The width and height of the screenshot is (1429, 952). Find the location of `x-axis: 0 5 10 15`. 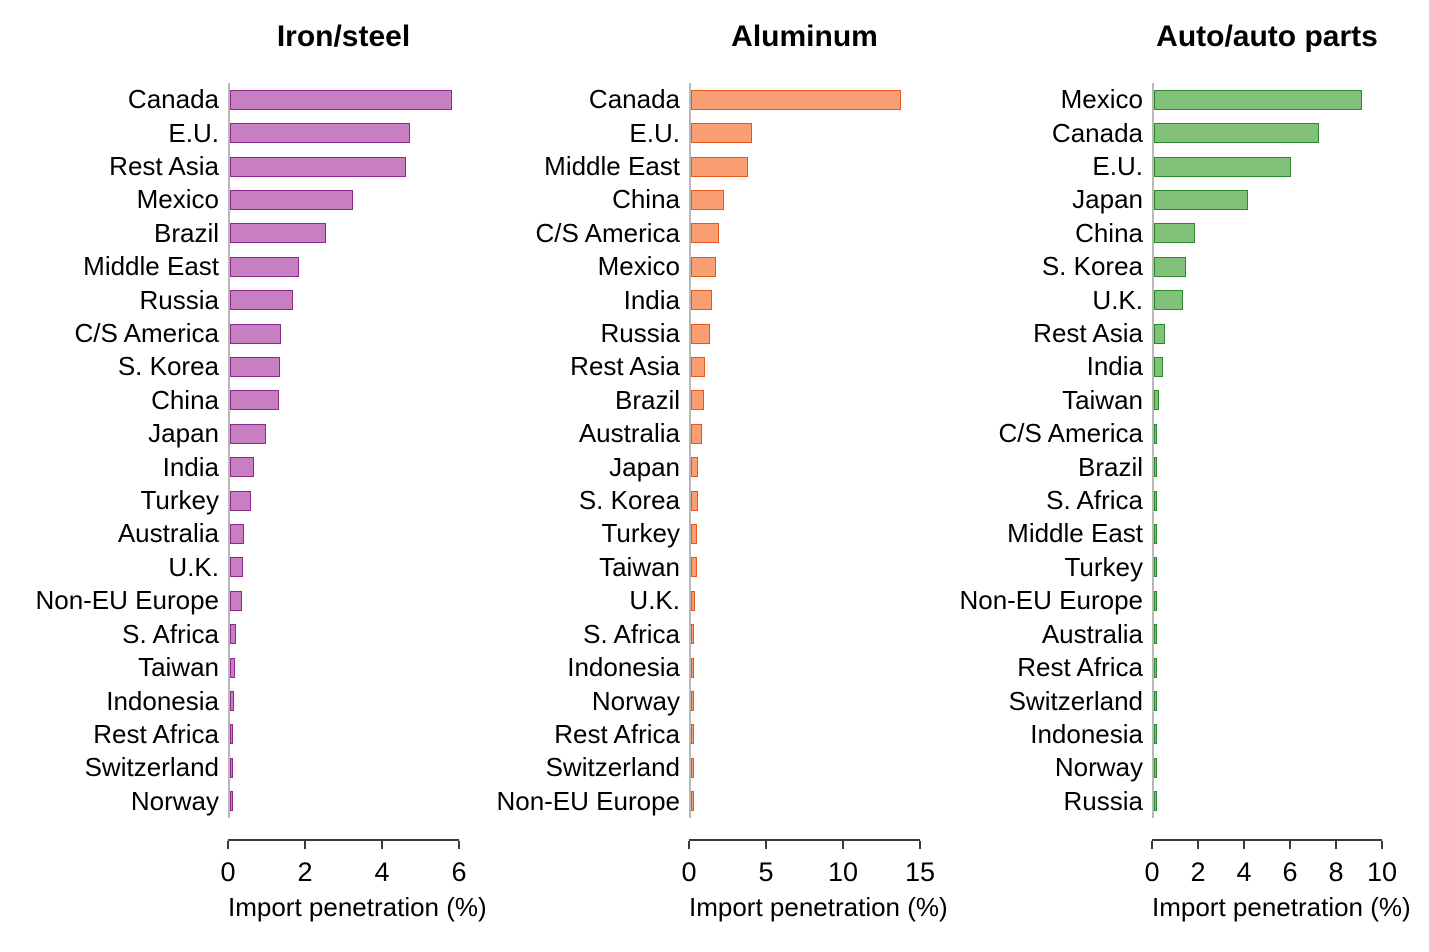

x-axis: 0 5 10 15 is located at coordinates (808, 895).